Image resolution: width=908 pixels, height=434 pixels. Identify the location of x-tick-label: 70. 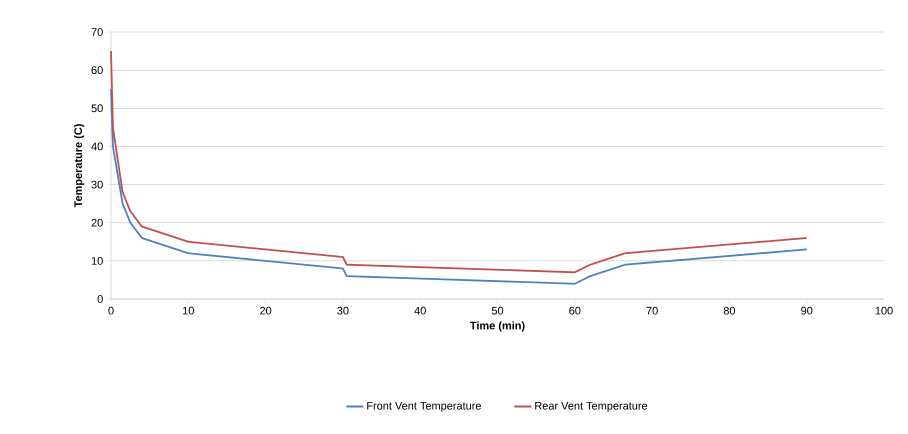
(652, 310).